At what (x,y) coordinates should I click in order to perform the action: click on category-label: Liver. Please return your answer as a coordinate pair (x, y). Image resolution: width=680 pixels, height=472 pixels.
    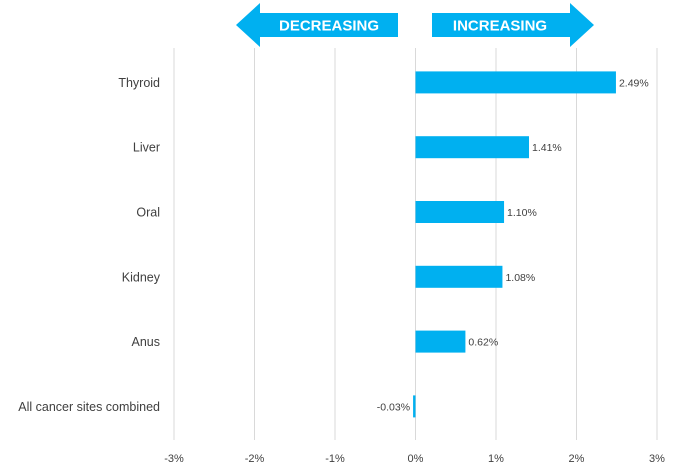
    Looking at the image, I should click on (146, 148).